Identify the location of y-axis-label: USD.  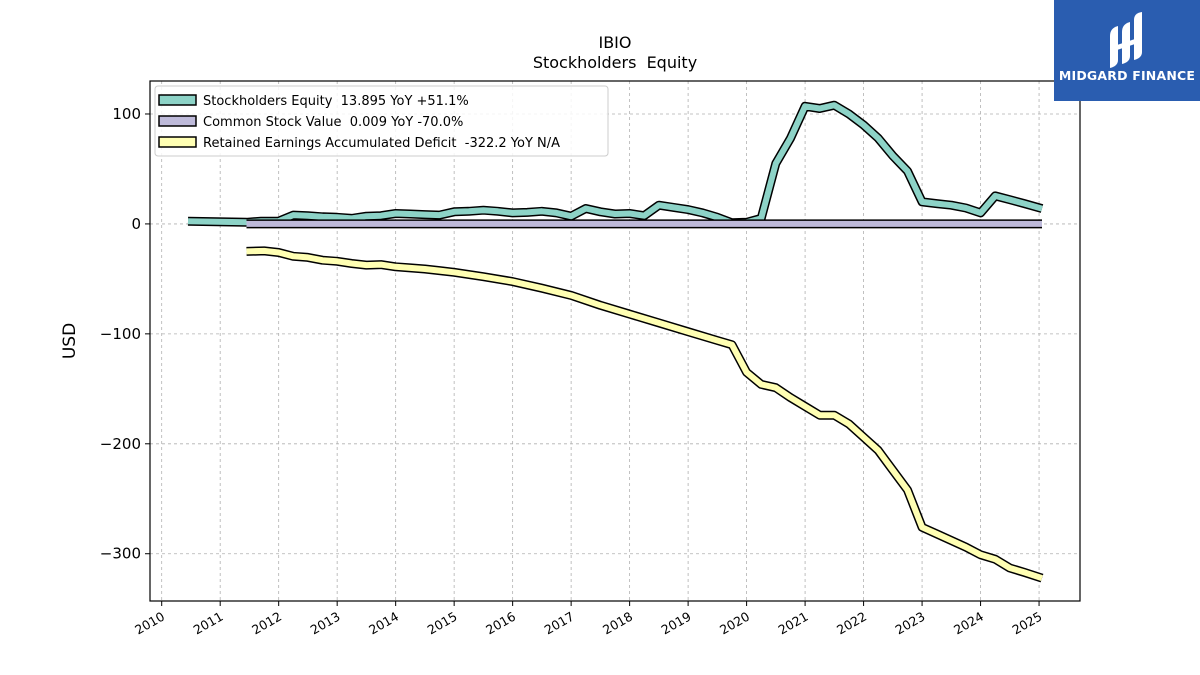
(70, 341).